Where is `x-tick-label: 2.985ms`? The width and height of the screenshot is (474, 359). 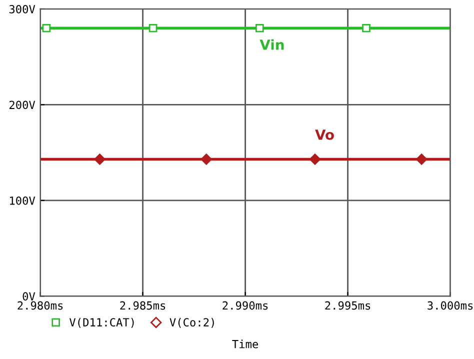 x-tick-label: 2.985ms is located at coordinates (143, 305).